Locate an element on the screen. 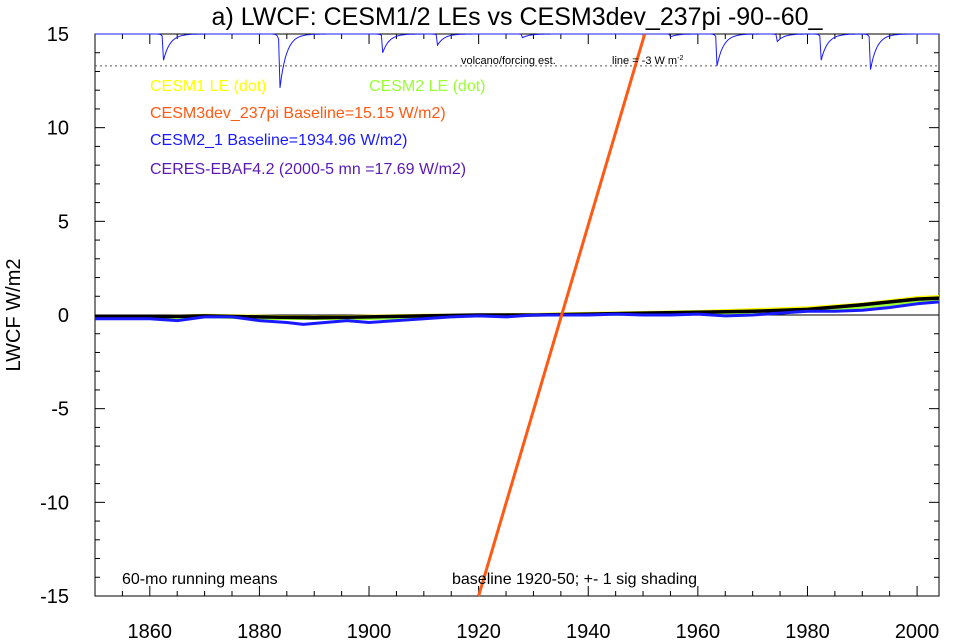 The width and height of the screenshot is (957, 641). y-tick-label: -10 is located at coordinates (54, 503).